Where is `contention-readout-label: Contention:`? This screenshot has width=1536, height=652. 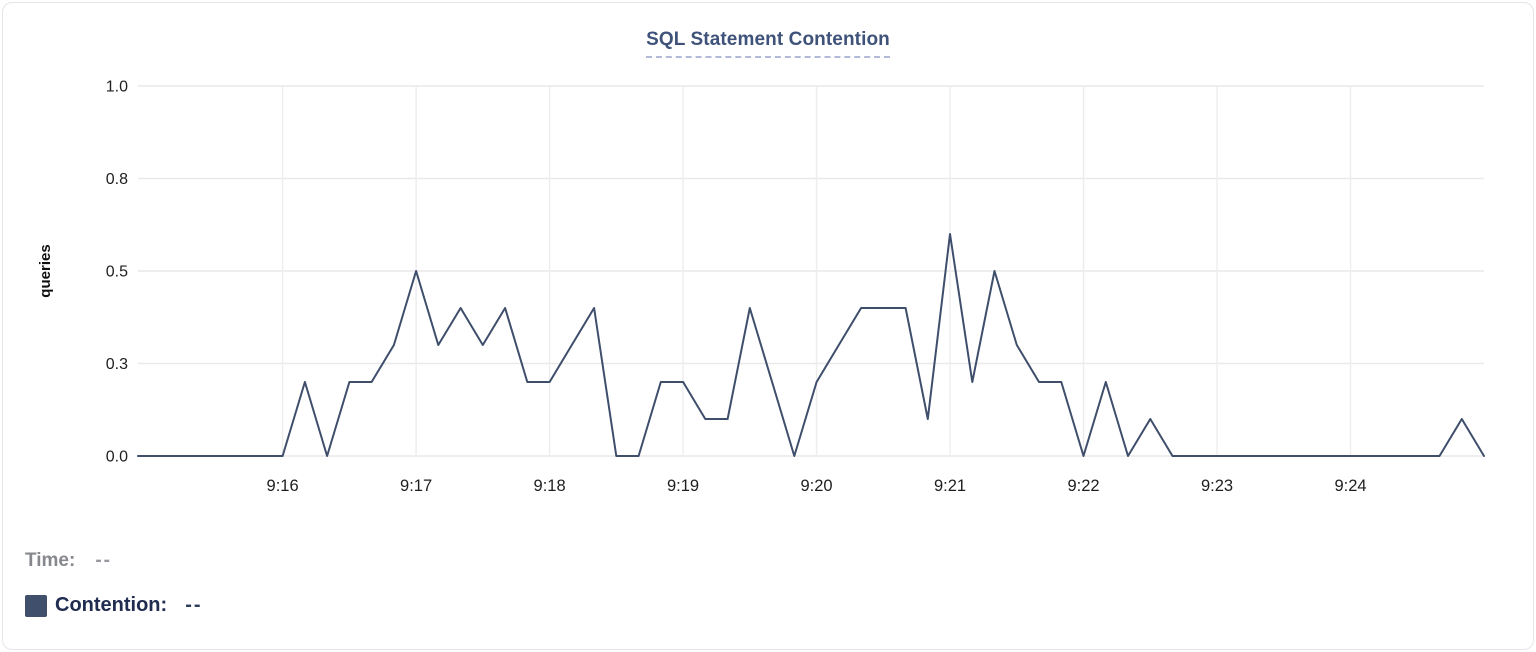 contention-readout-label: Contention: is located at coordinates (111, 605).